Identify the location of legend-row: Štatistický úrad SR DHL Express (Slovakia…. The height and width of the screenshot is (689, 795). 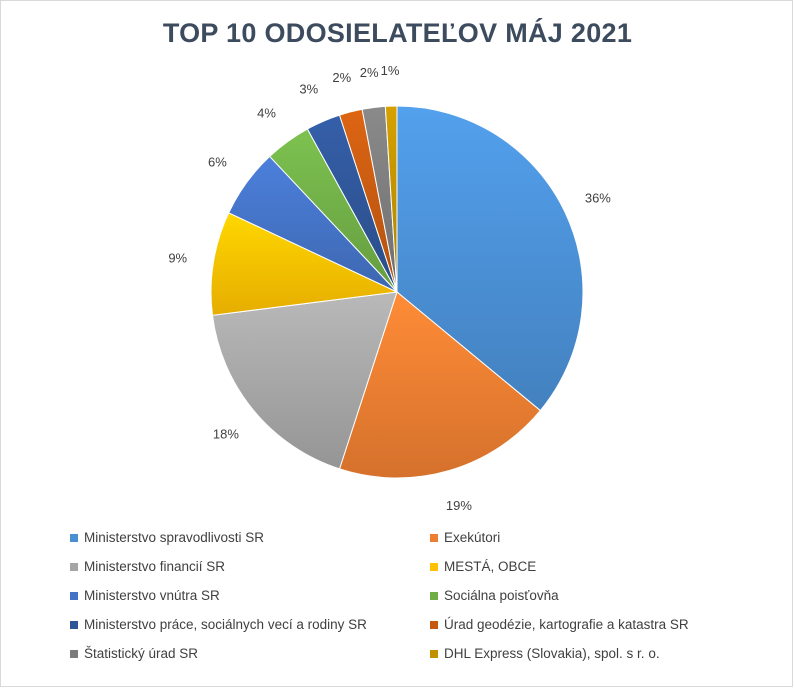
(410, 660).